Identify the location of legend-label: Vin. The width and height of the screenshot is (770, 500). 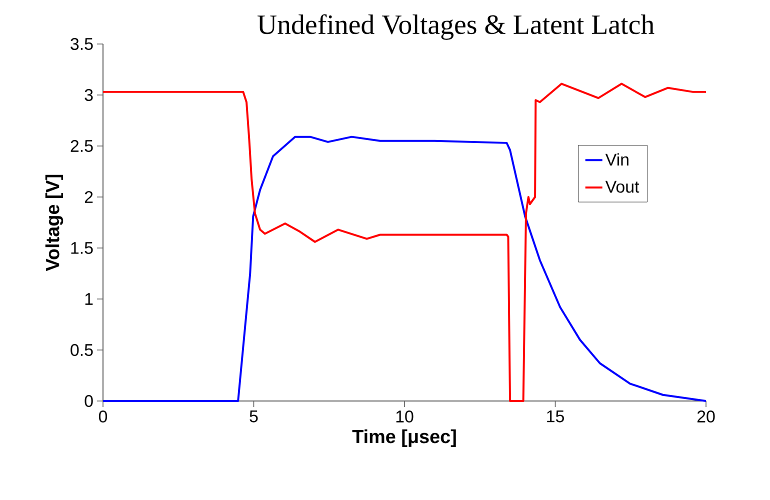
(616, 159).